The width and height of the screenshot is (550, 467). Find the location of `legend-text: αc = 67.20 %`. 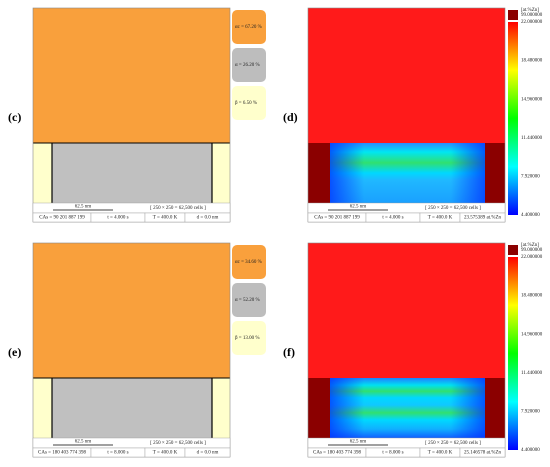

legend-text: αc = 67.20 % is located at coordinates (248, 27).